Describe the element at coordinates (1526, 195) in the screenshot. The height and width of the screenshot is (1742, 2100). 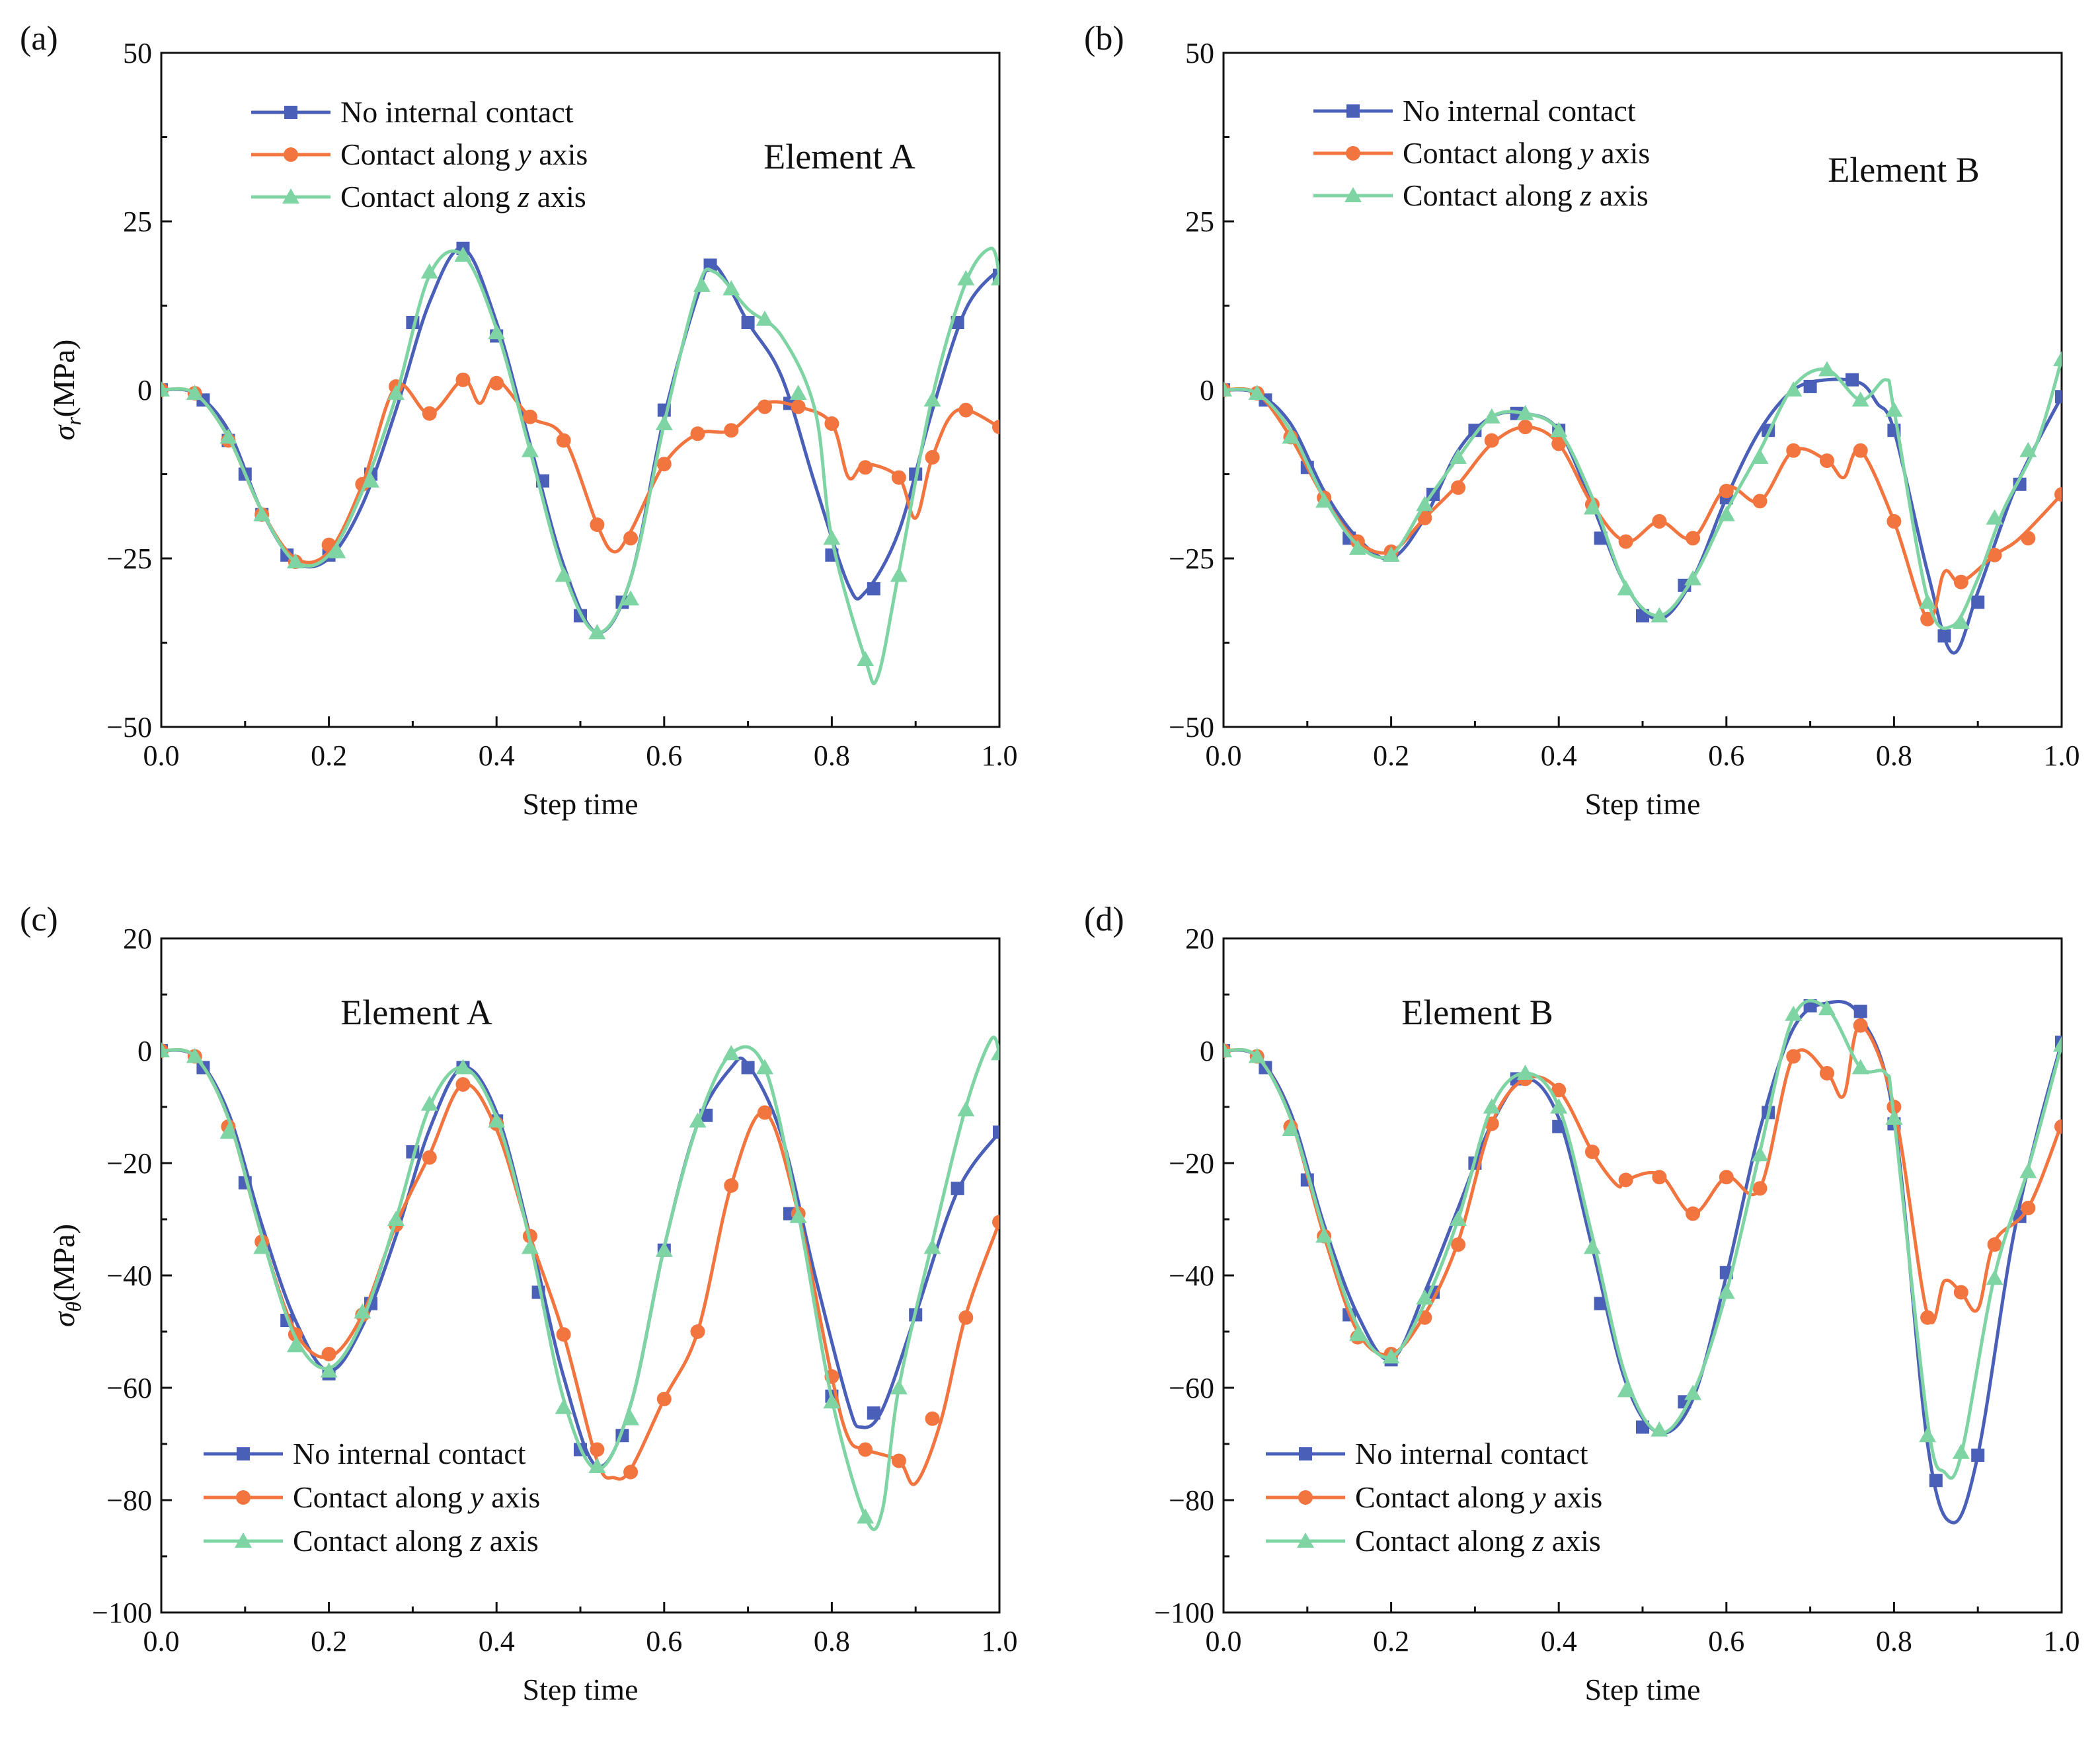
I see `panel-b-legend-label-contact-along-z-axis: Contact along z axis` at that location.